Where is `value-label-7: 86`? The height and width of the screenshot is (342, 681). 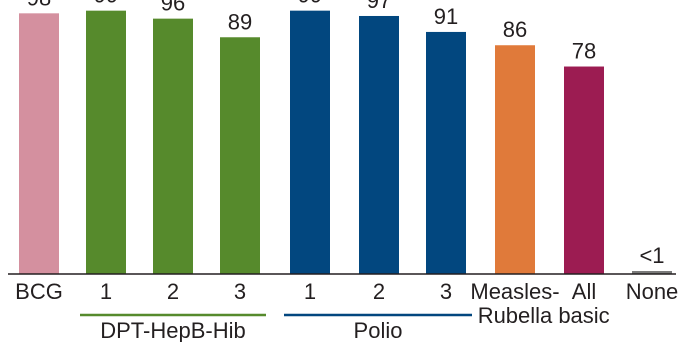 value-label-7: 86 is located at coordinates (515, 29).